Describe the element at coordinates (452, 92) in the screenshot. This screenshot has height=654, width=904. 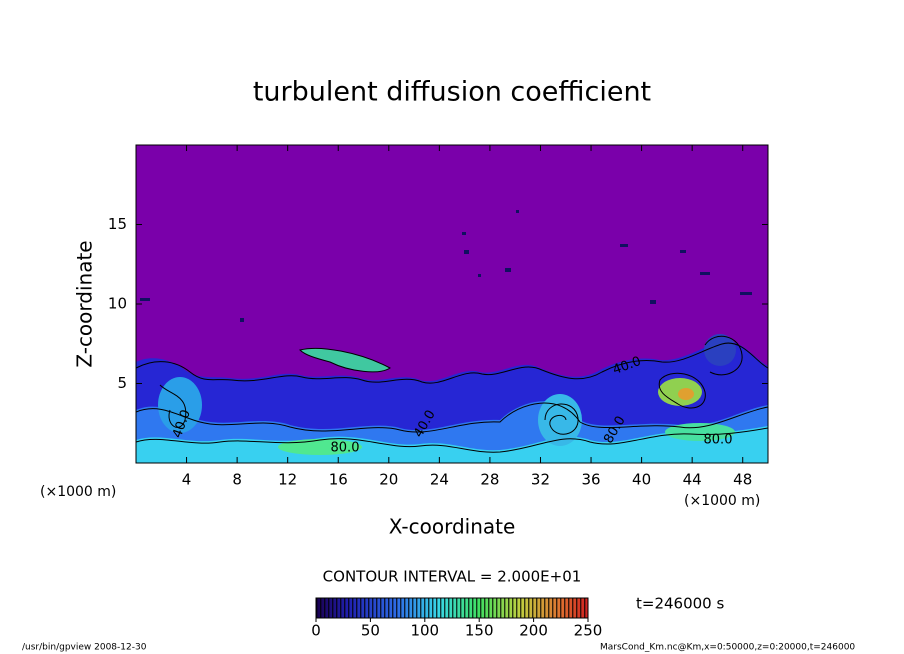
I see `chart-title: turbulent diffusion coefficient` at that location.